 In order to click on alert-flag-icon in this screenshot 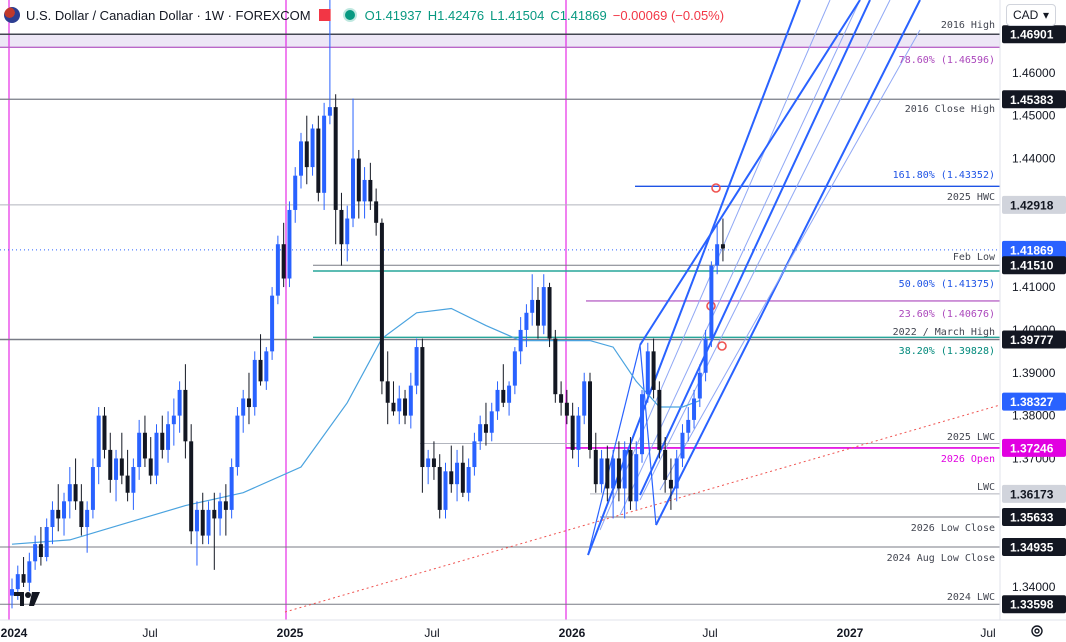, I will do `click(324, 15)`.